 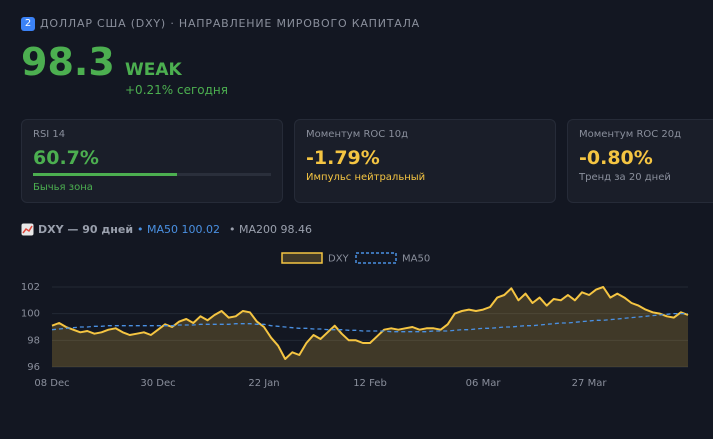 I want to click on ma200-value: MA200 98.46, so click(x=275, y=229).